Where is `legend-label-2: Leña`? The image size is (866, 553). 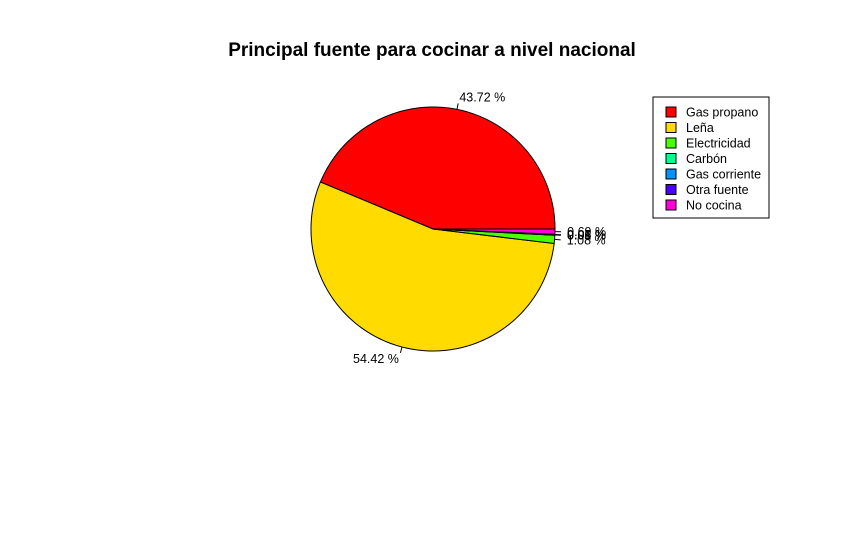 legend-label-2: Leña is located at coordinates (700, 128).